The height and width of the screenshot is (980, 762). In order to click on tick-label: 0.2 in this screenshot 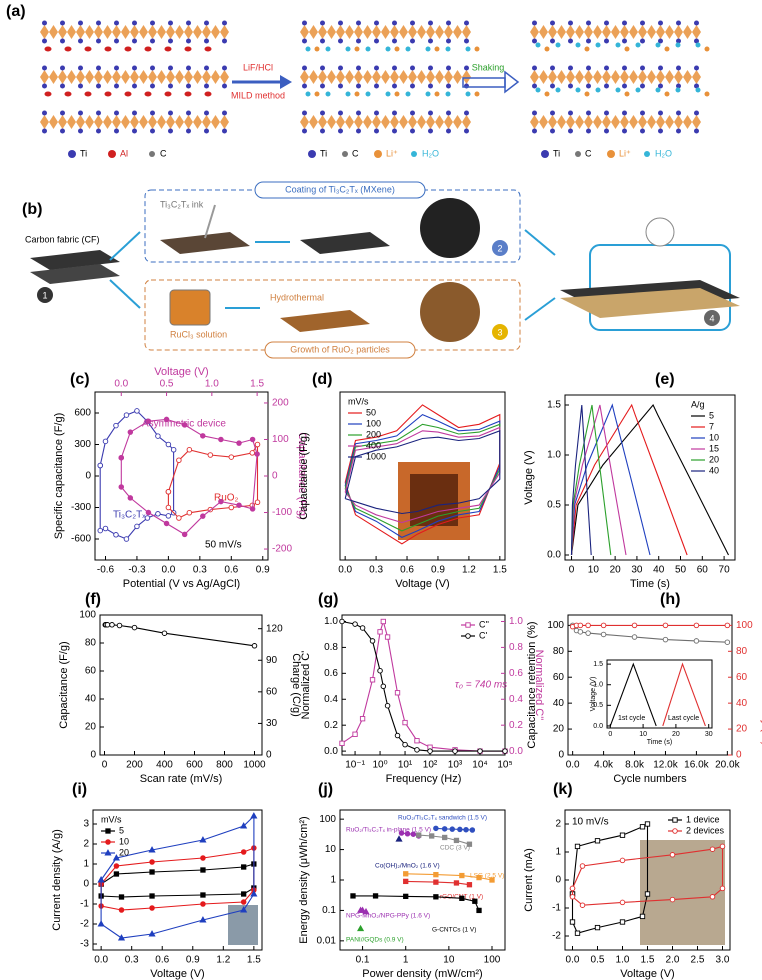, I will do `click(516, 725)`.